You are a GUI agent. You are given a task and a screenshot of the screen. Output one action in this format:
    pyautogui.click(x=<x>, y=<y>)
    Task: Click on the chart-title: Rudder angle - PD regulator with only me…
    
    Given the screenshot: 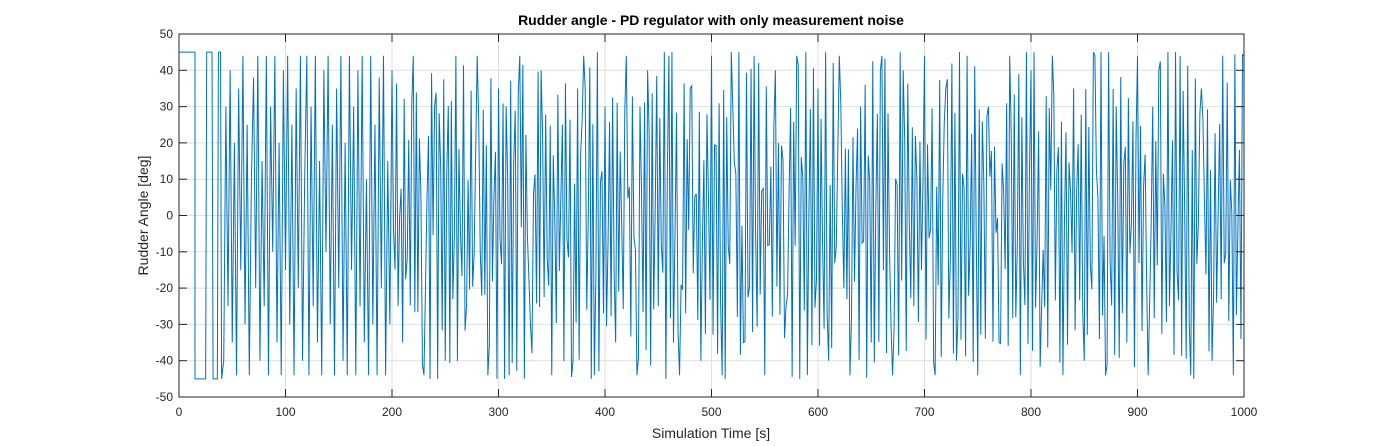 What is the action you would take?
    pyautogui.click(x=711, y=20)
    